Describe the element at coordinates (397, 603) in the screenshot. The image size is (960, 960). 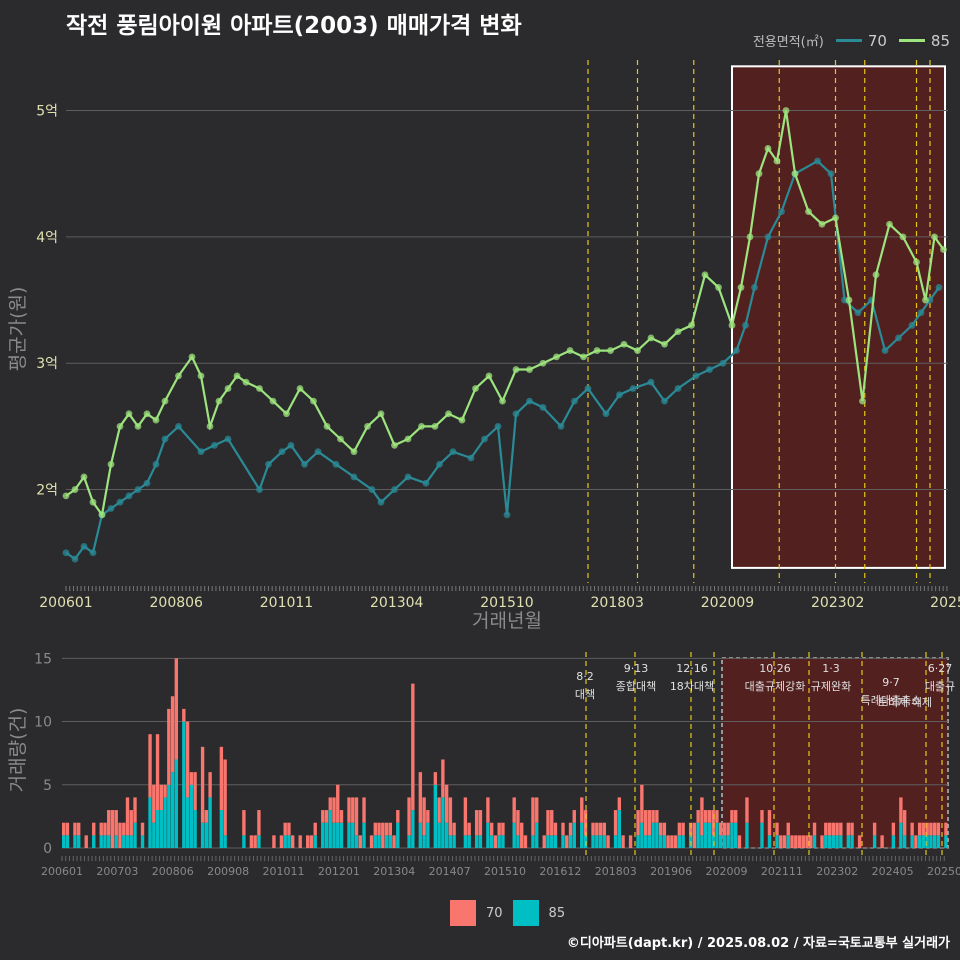
I see `x-tick-label: 201304` at that location.